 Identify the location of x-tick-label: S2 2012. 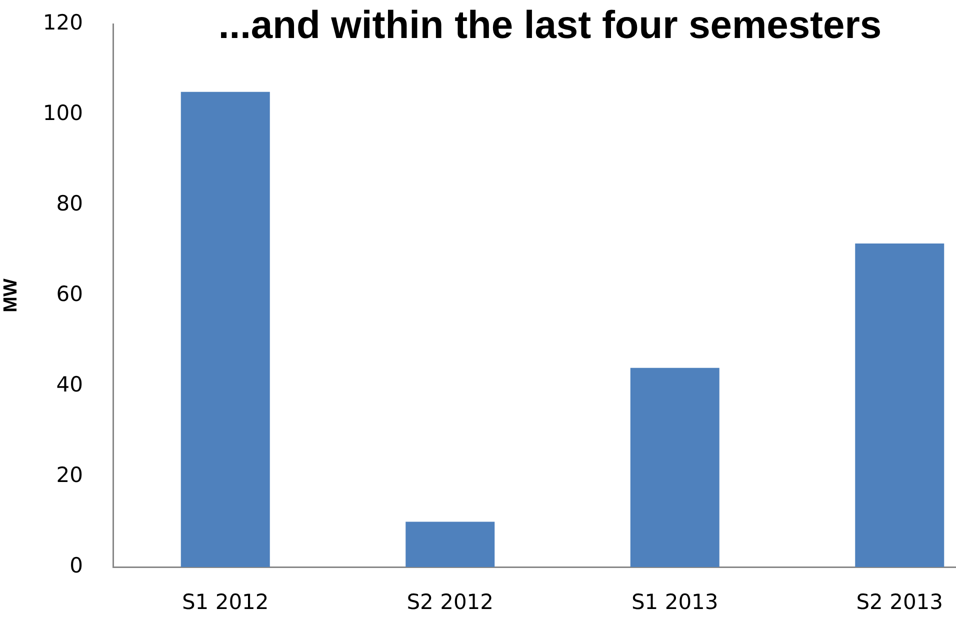
(450, 602).